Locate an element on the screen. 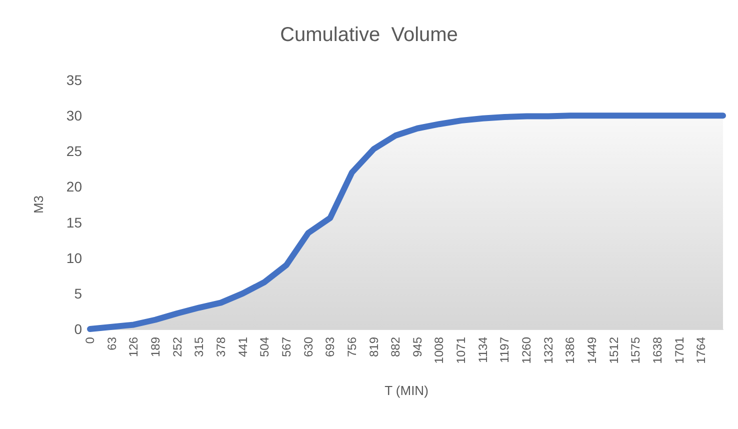  x-tick-label: 504 is located at coordinates (265, 347).